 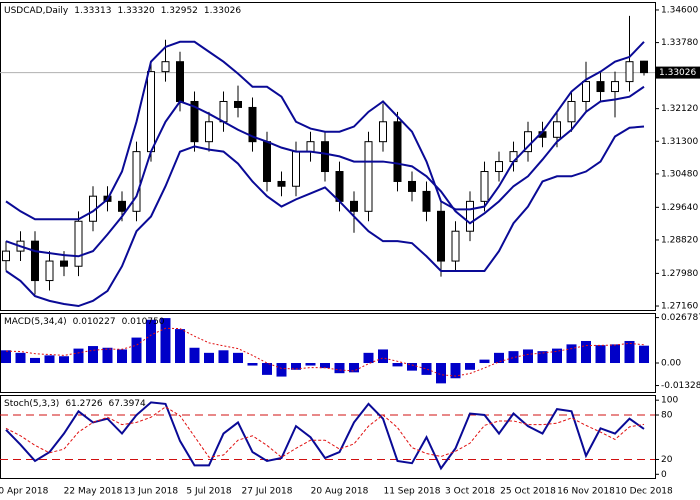 I want to click on x-tick-label: 20 Aug 2018, so click(x=340, y=492).